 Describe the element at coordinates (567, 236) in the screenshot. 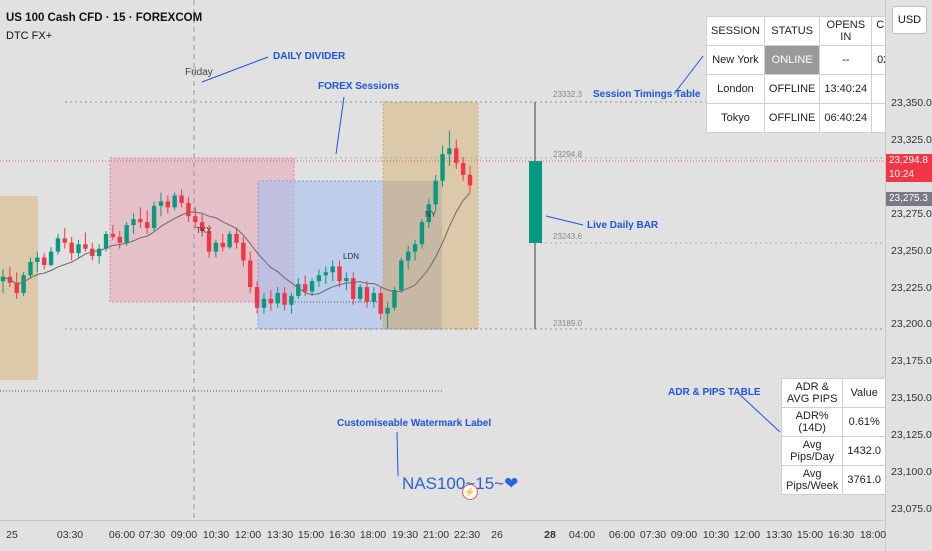

I see `level-label-lowmid: 23243.6` at that location.